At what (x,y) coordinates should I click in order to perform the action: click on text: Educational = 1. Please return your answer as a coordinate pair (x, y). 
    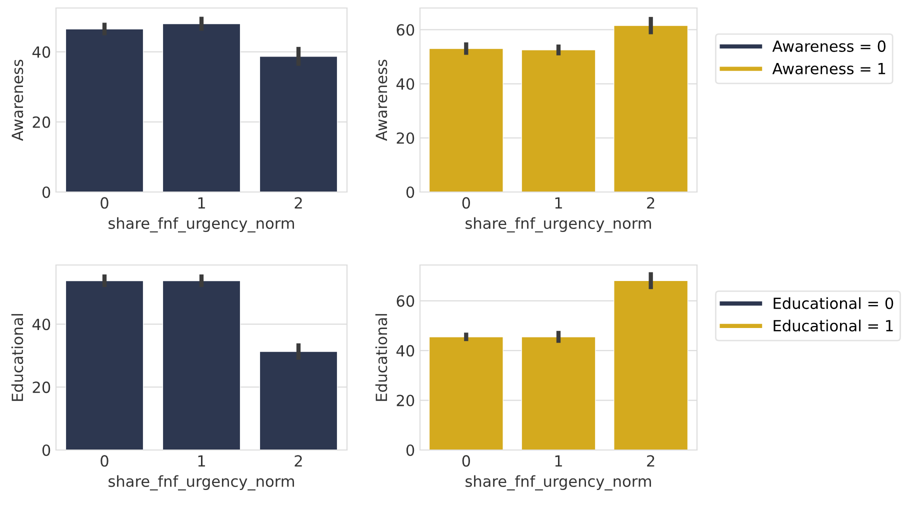
    Looking at the image, I should click on (833, 326).